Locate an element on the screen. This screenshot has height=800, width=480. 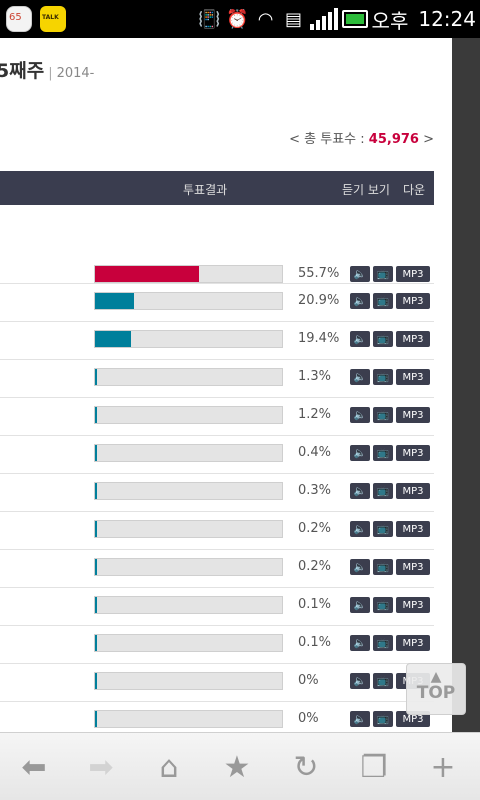
table-row: 20.9% 🔈 📺 MP3 is located at coordinates (217, 303).